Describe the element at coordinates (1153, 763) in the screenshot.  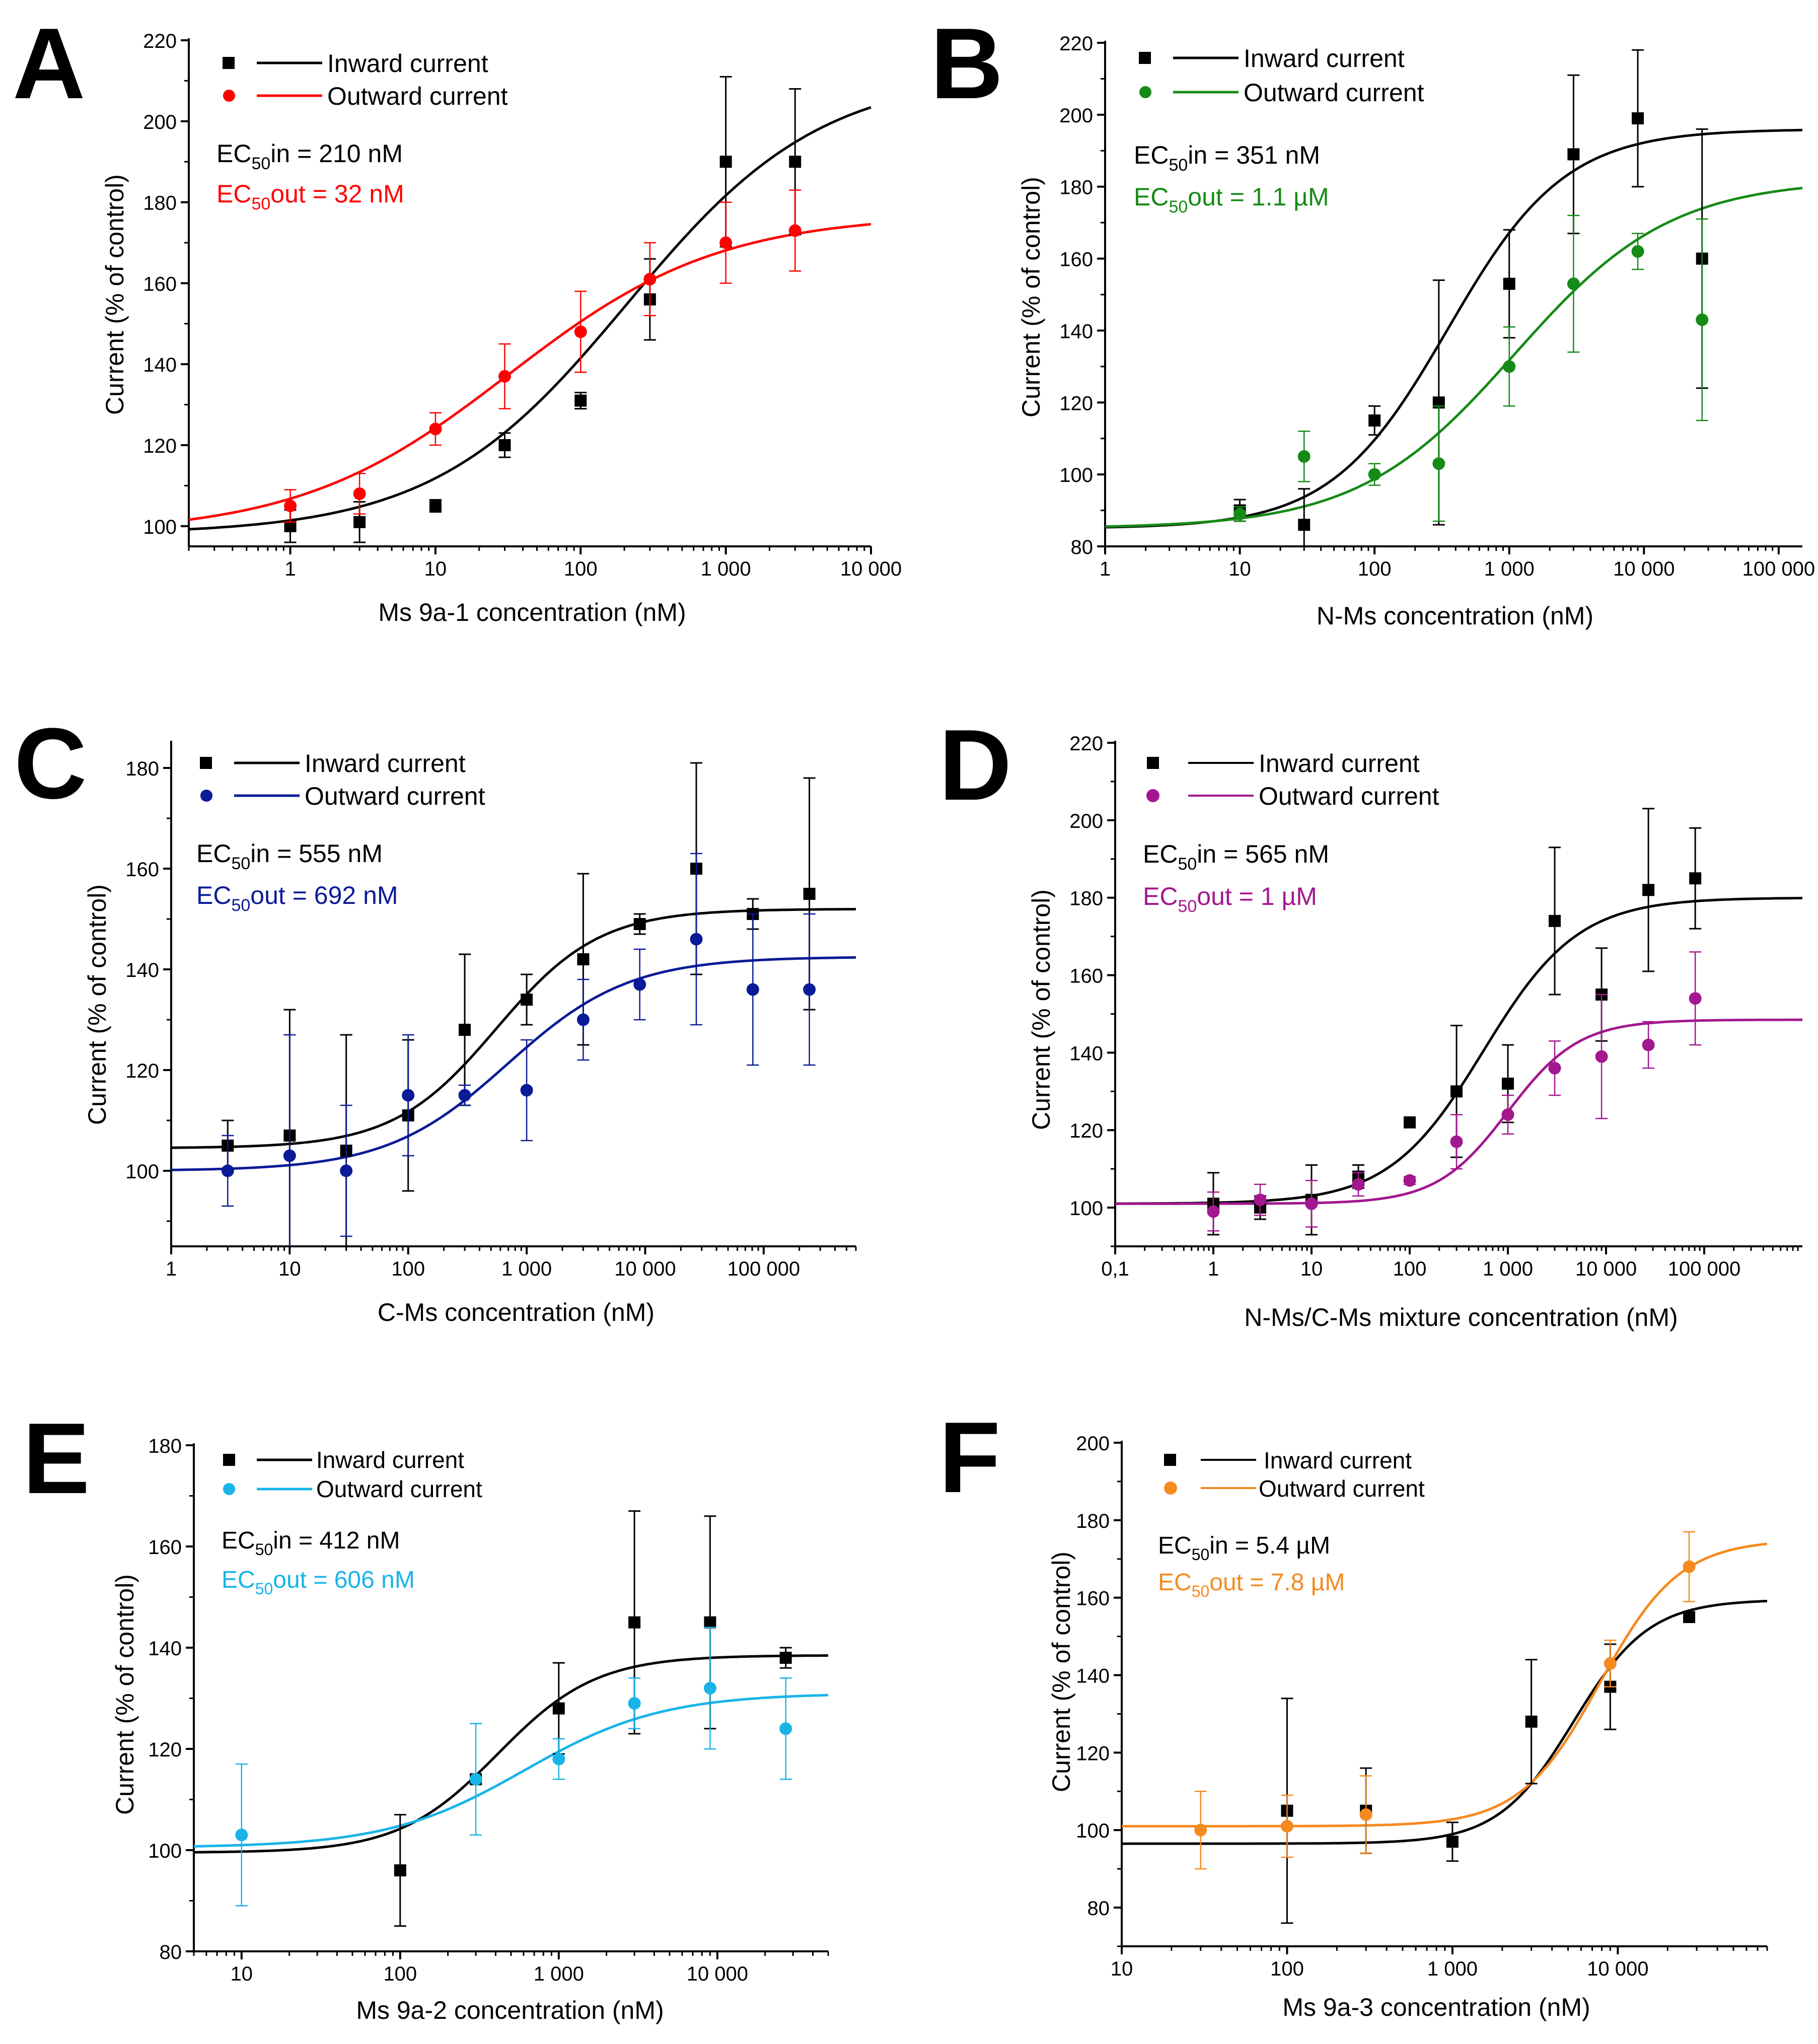
I see `legend-marker-inward-D` at that location.